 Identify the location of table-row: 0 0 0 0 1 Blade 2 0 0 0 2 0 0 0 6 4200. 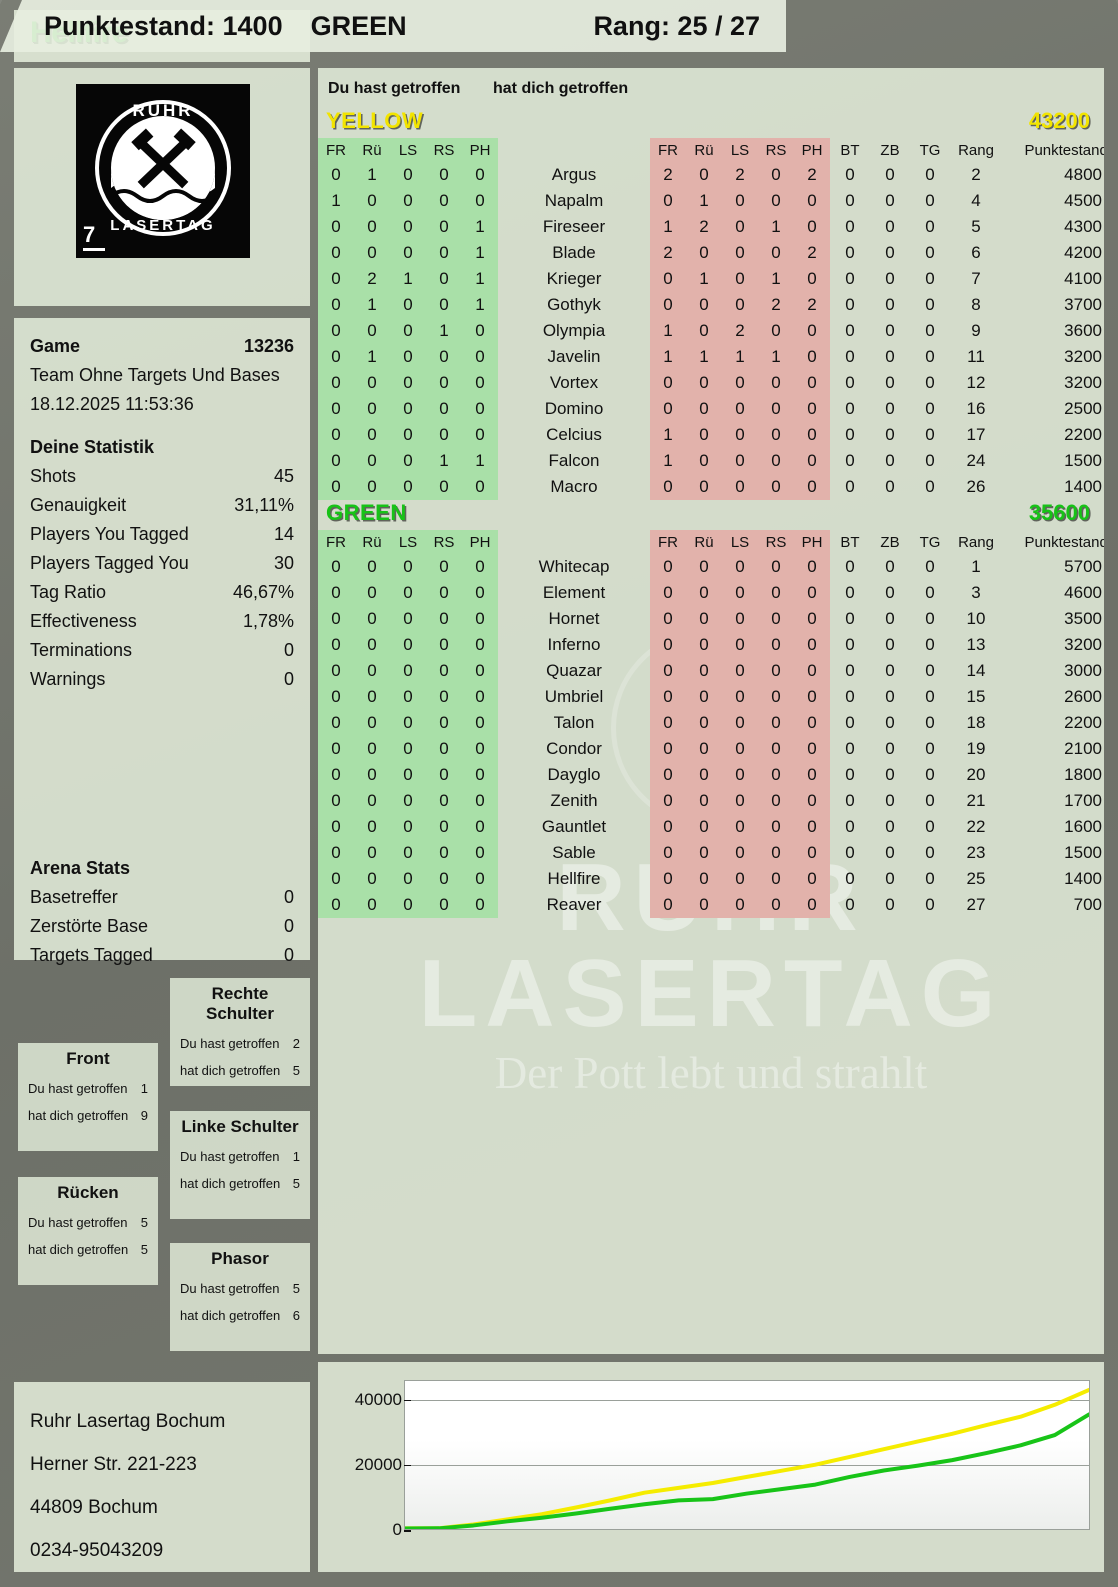
(711, 253).